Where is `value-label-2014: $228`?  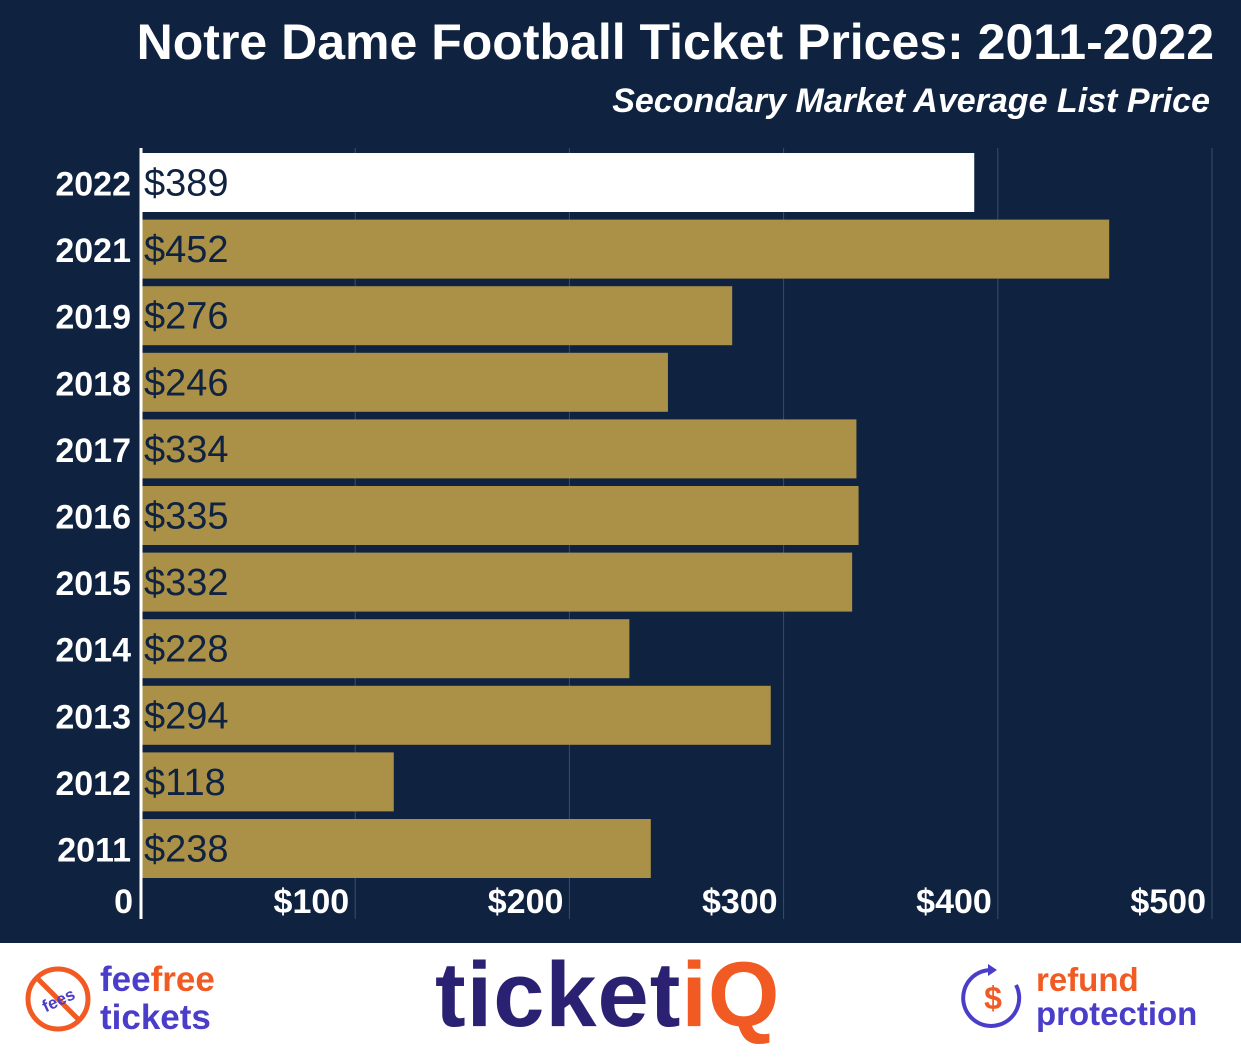 value-label-2014: $228 is located at coordinates (186, 650).